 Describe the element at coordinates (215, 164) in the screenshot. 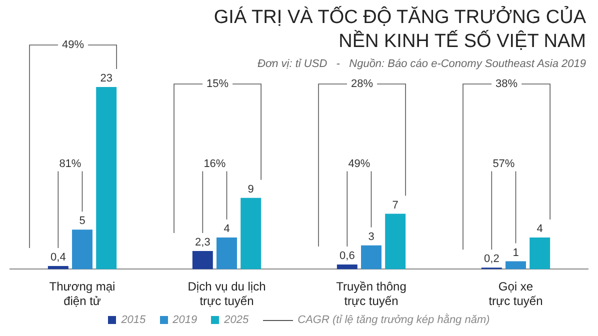

I see `annotation: 16%` at that location.